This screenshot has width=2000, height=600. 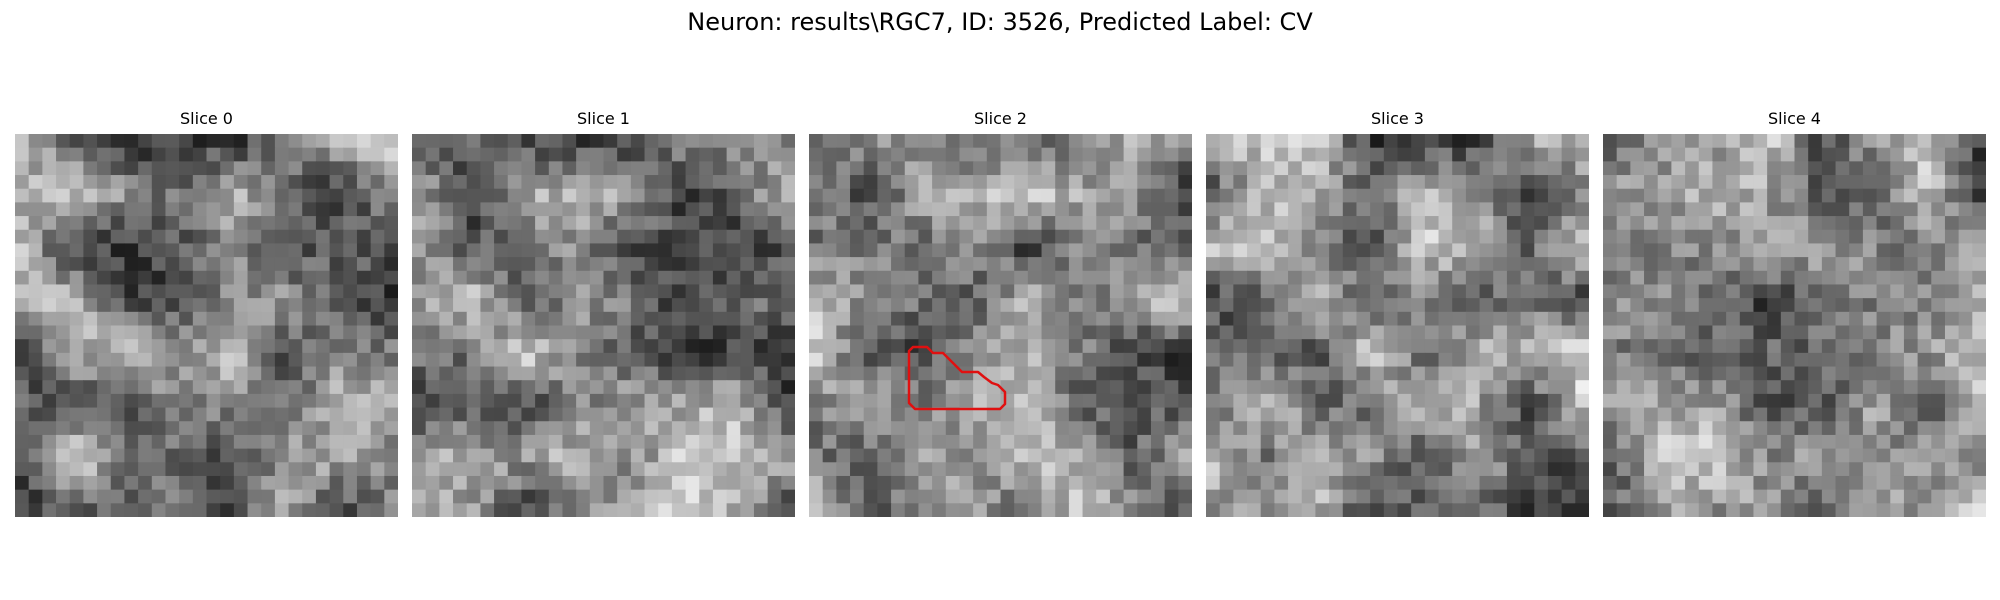 What do you see at coordinates (1794, 118) in the screenshot?
I see `slice-title-4: Slice 4` at bounding box center [1794, 118].